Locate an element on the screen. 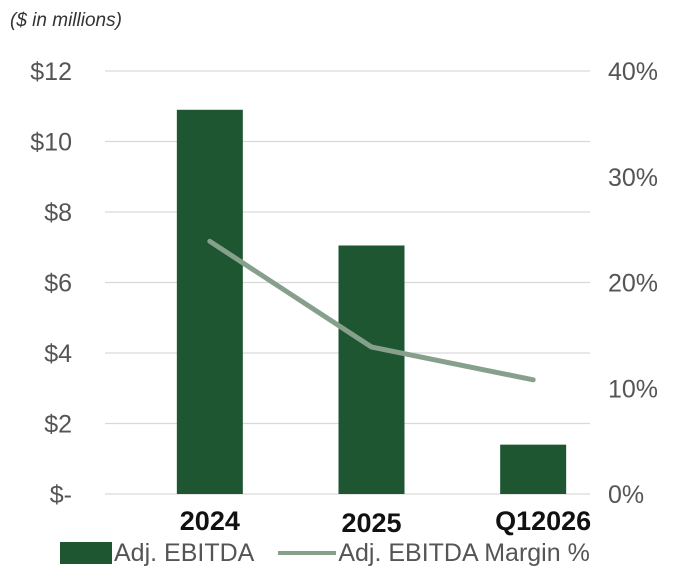 The image size is (680, 568). y-right-tick-label: 20% is located at coordinates (633, 284).